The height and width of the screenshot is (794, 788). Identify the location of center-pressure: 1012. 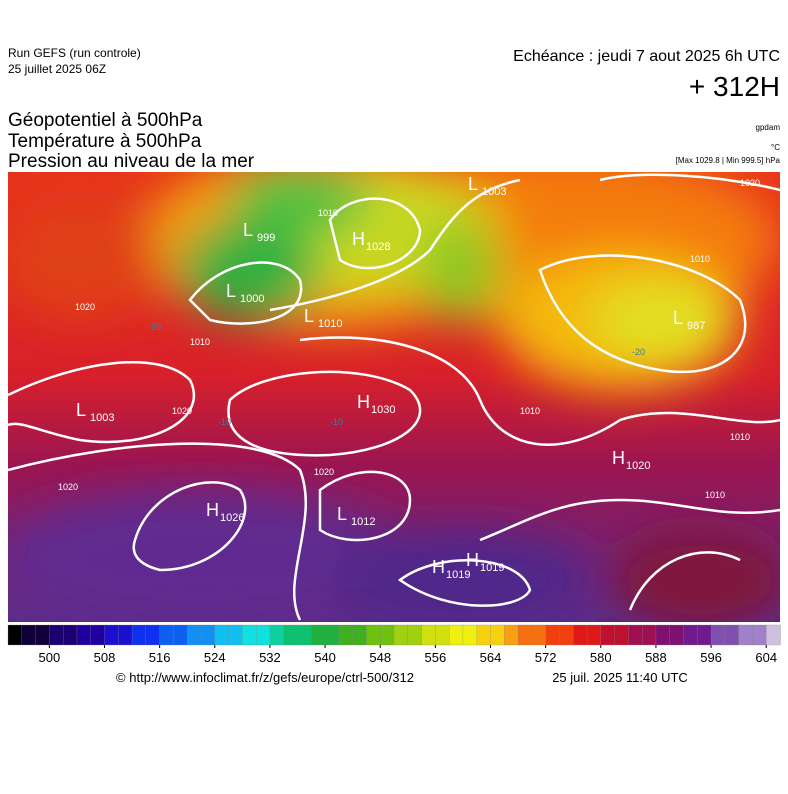
(363, 522).